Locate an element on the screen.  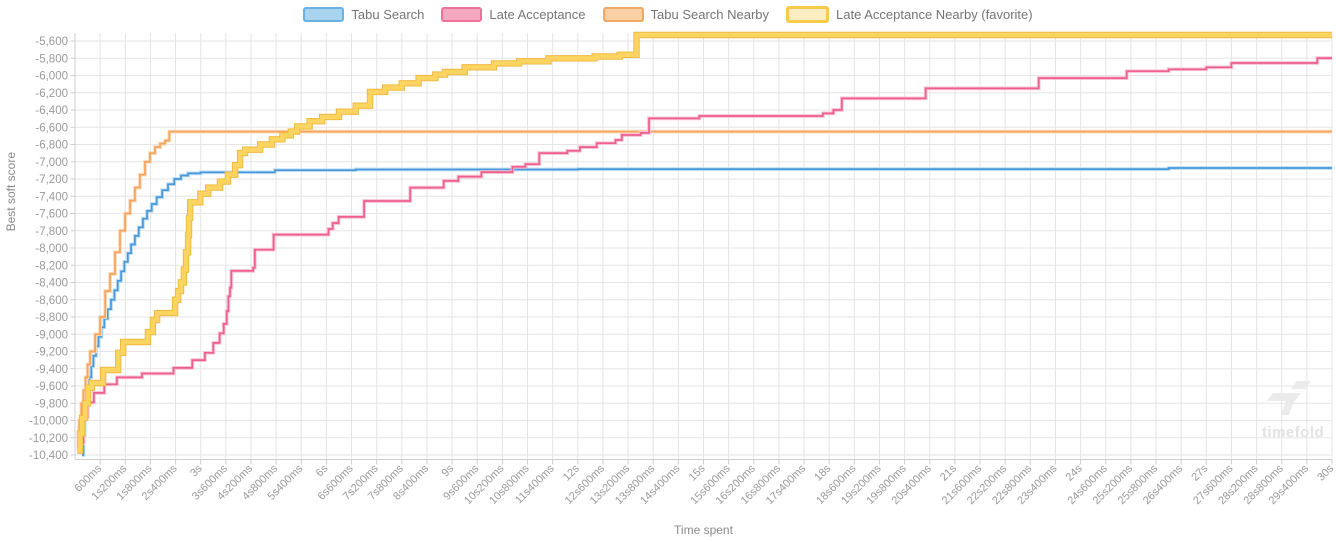
timefold-logo-icon is located at coordinates (1289, 398).